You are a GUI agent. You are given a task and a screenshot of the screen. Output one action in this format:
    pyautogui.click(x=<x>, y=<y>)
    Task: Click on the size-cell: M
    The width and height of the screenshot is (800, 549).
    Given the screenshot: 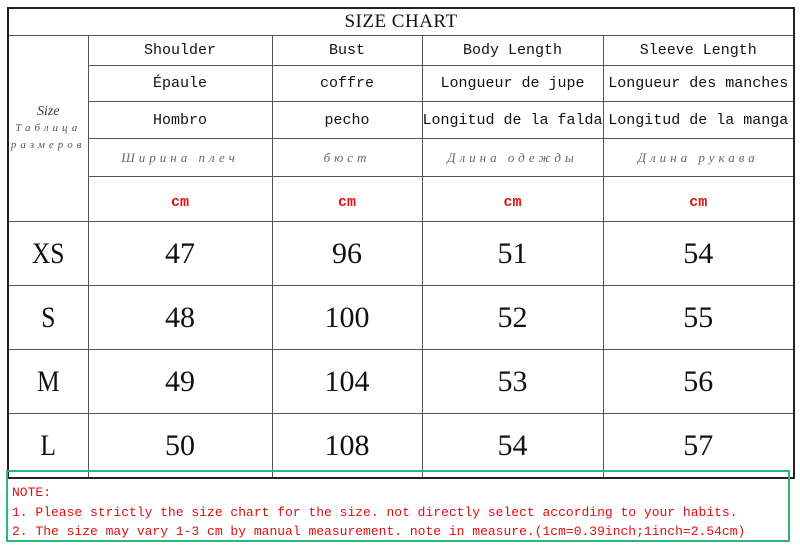 What is the action you would take?
    pyautogui.click(x=48, y=381)
    